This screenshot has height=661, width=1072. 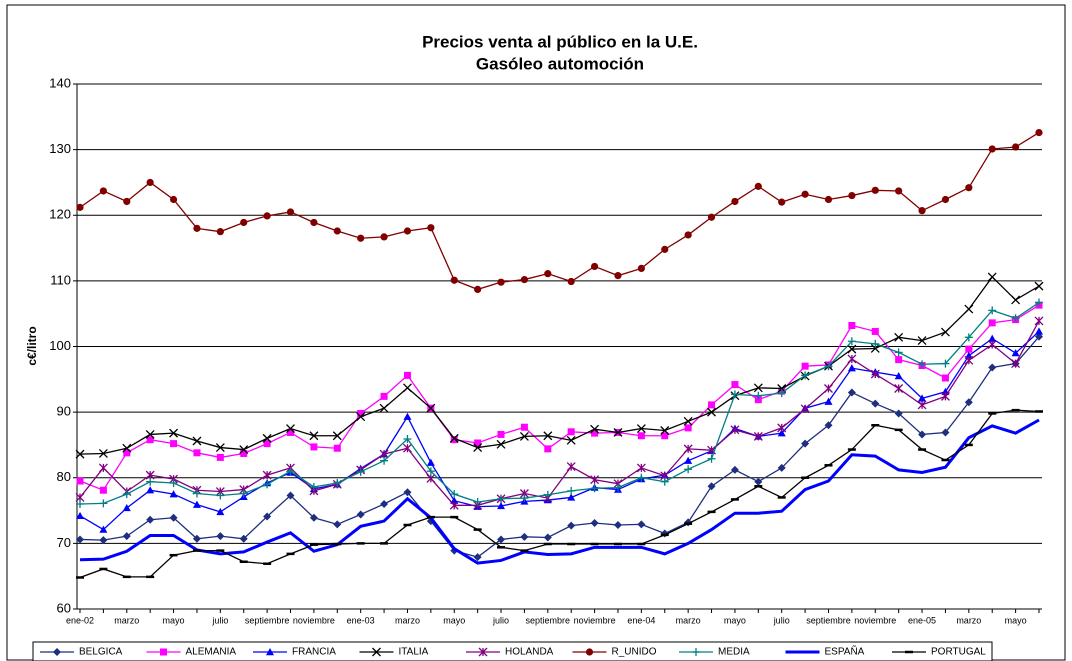 What do you see at coordinates (80, 620) in the screenshot?
I see `x-tick-label: ene-02` at bounding box center [80, 620].